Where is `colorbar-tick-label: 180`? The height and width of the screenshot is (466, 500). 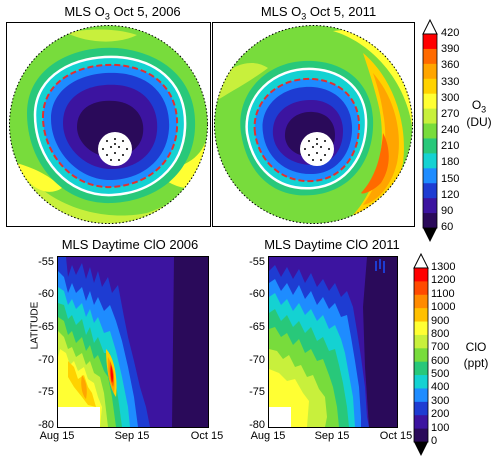 colorbar-tick-label: 180 is located at coordinates (450, 162).